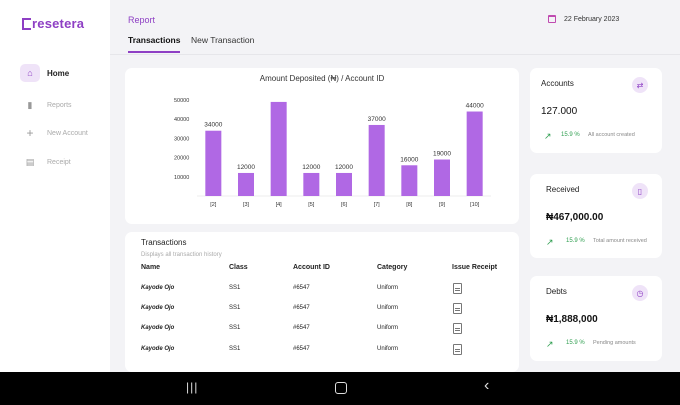 This screenshot has width=680, height=405. I want to click on x-tick-label-2: [4], so click(279, 205).